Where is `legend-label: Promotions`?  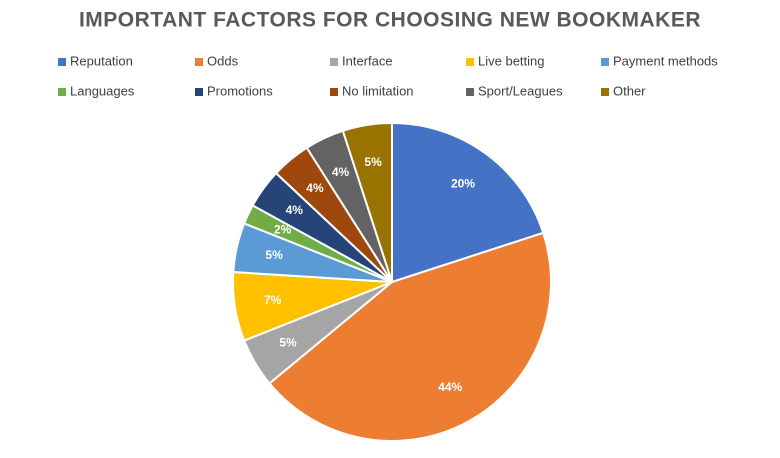 legend-label: Promotions is located at coordinates (240, 90).